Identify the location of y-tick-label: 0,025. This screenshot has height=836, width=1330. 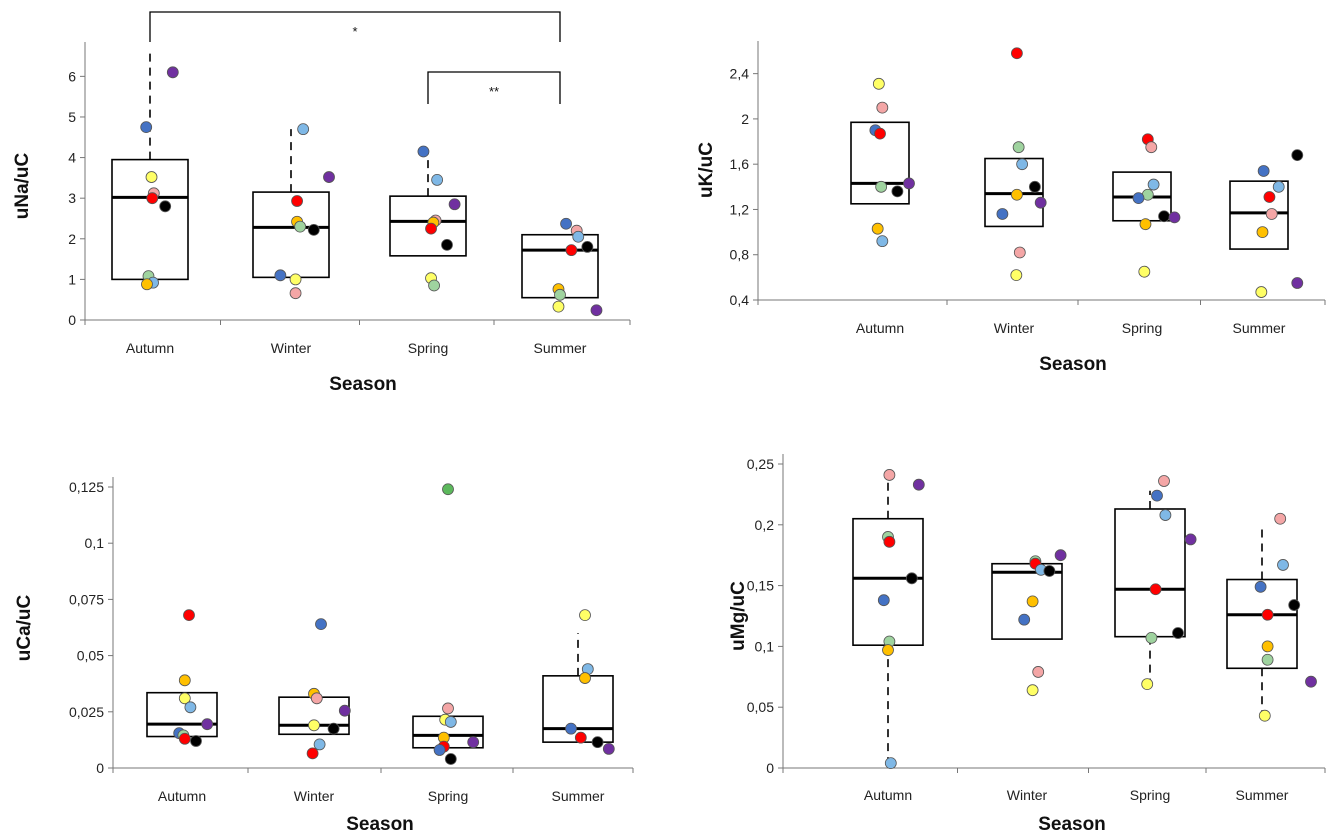
(86, 712).